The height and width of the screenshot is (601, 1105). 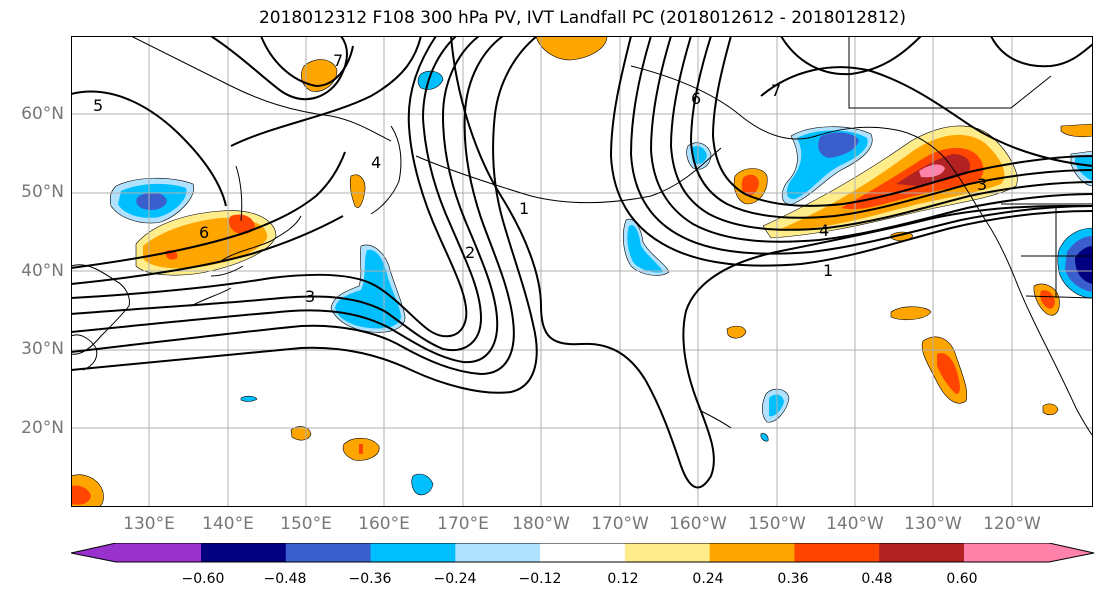 What do you see at coordinates (42, 428) in the screenshot?
I see `lat-label-20n: 20°N` at bounding box center [42, 428].